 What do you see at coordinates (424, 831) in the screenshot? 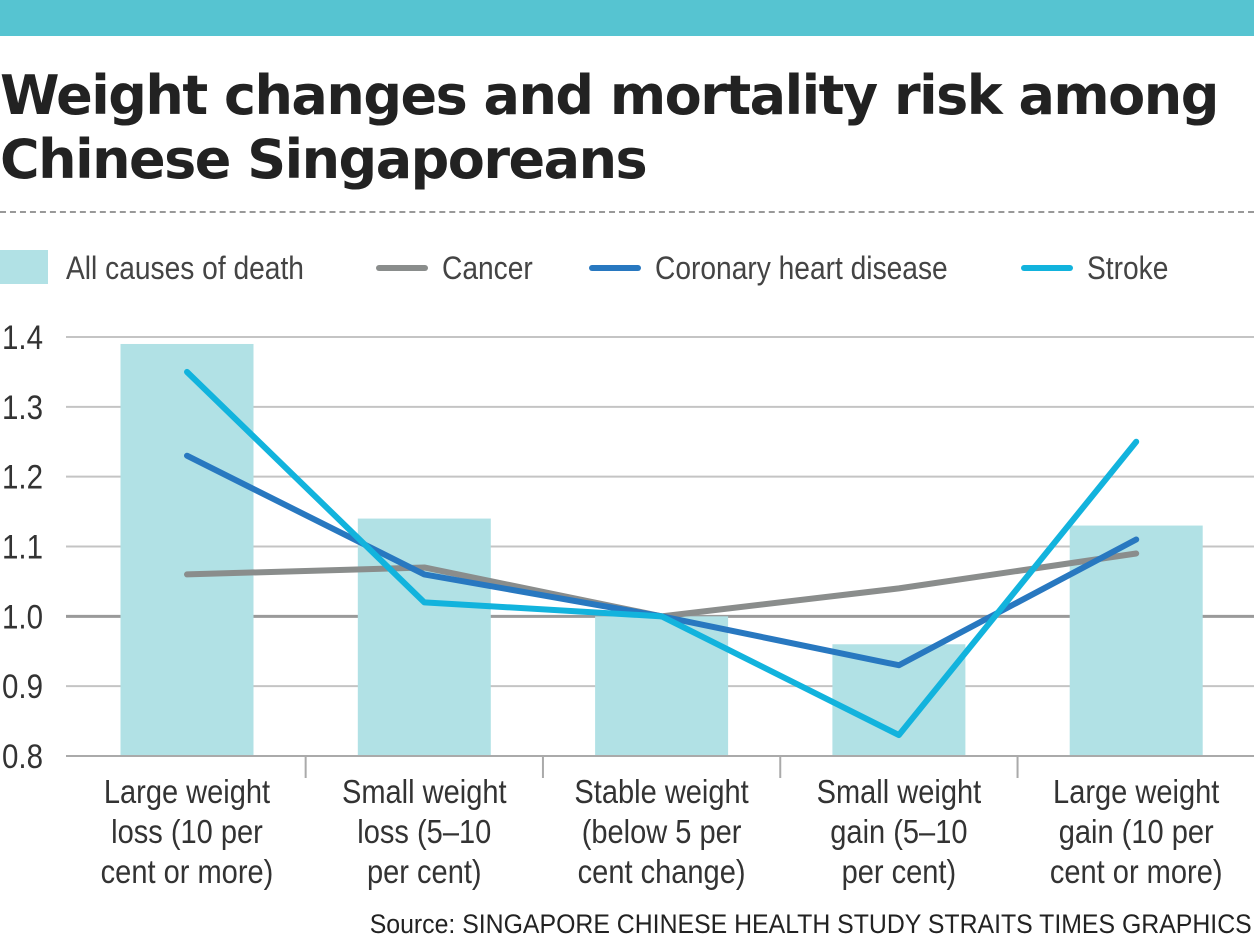
I see `x-category-label: loss (5–10` at bounding box center [424, 831].